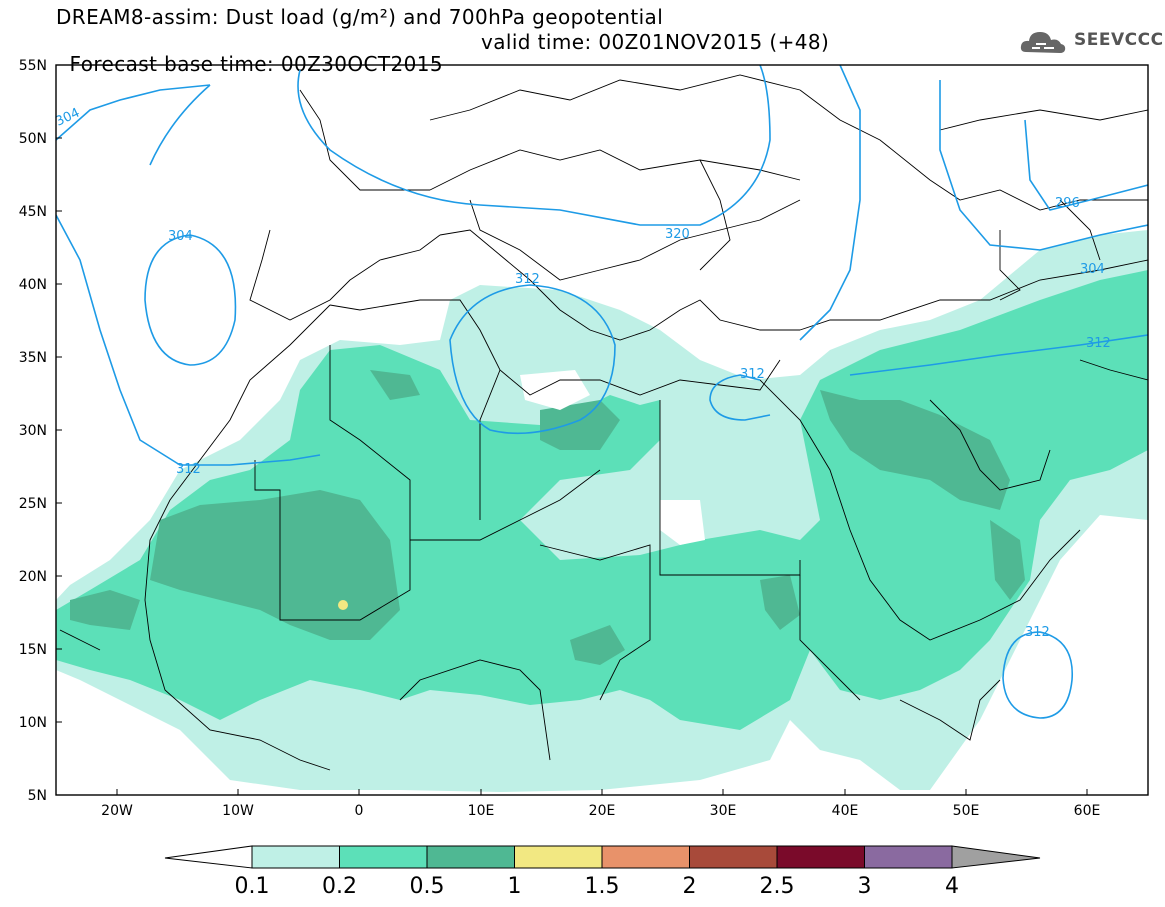 The height and width of the screenshot is (907, 1165). What do you see at coordinates (33, 212) in the screenshot?
I see `lat-label: 45N` at bounding box center [33, 212].